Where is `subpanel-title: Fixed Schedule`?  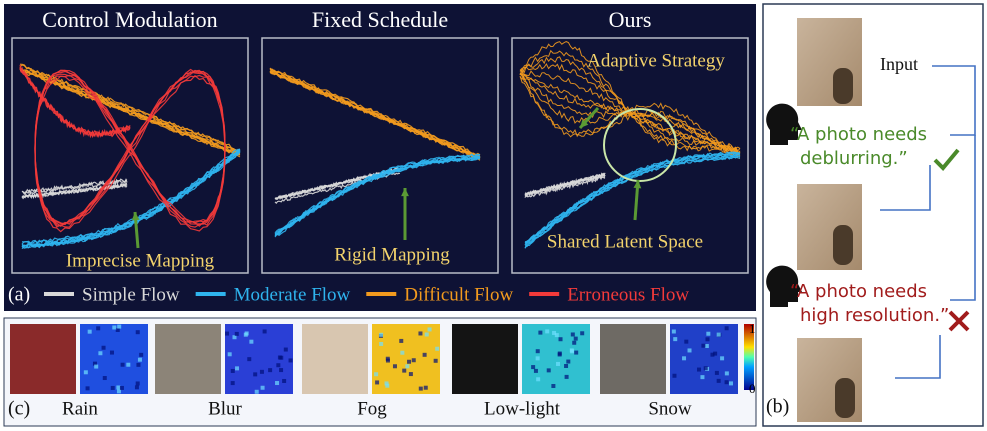
subpanel-title: Fixed Schedule is located at coordinates (380, 19).